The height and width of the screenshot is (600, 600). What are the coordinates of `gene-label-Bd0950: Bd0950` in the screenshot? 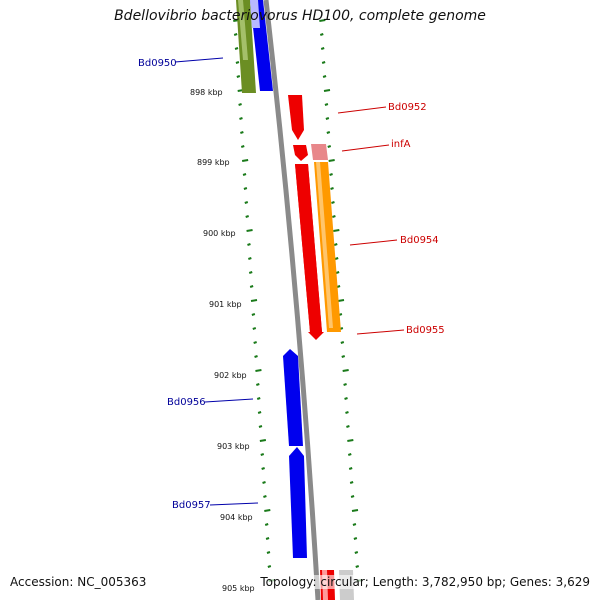 It's located at (157, 63).